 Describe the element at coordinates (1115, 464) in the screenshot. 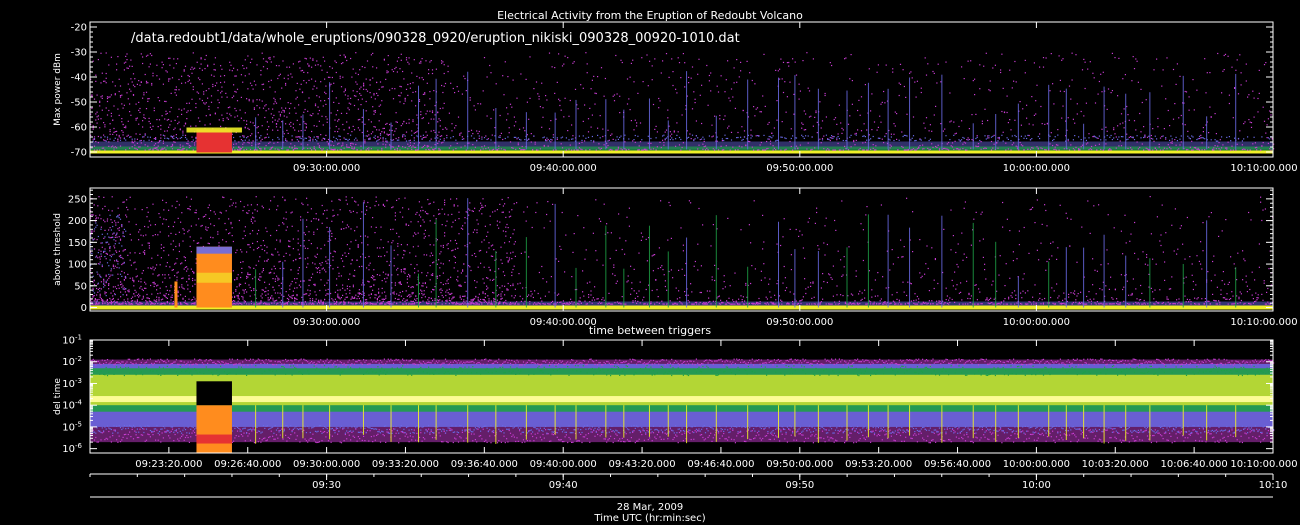

I see `x-tick-label: 10:03:20.000` at that location.